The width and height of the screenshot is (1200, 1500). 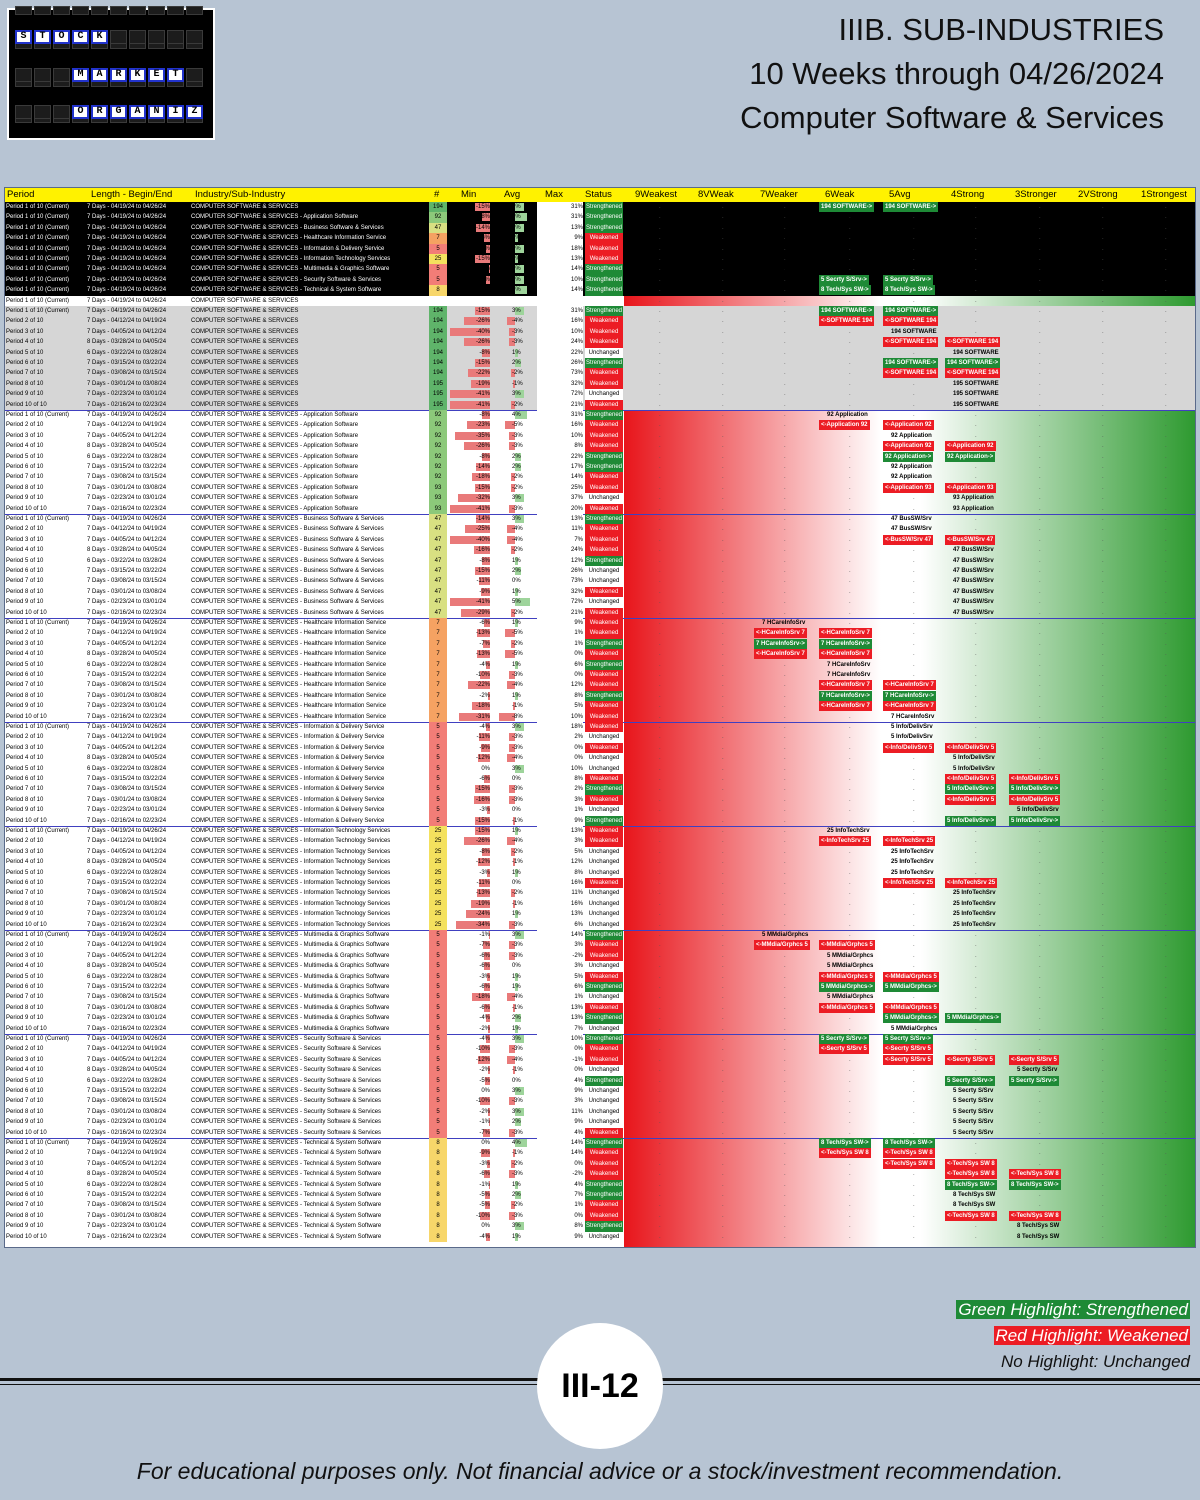 What do you see at coordinates (560, 768) in the screenshot?
I see `cell-max: 10%` at bounding box center [560, 768].